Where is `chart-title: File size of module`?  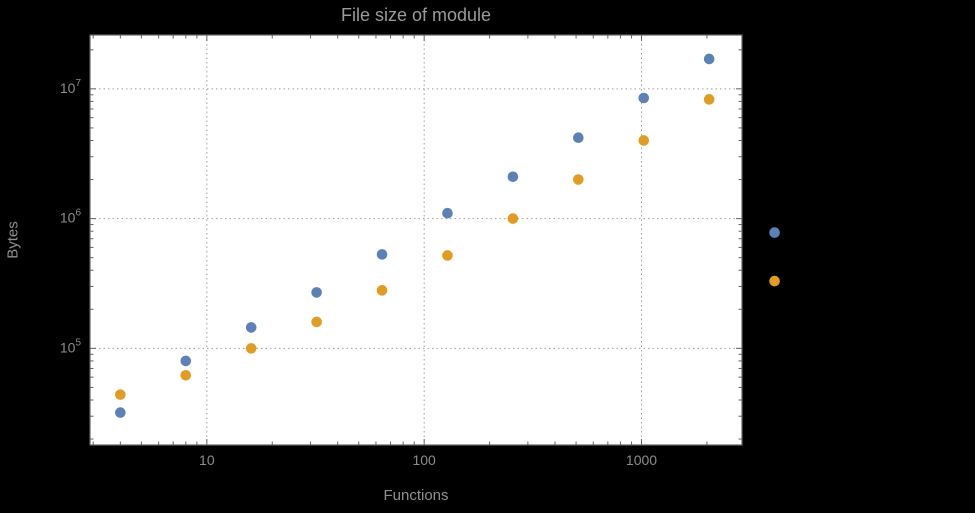
chart-title: File size of module is located at coordinates (416, 15).